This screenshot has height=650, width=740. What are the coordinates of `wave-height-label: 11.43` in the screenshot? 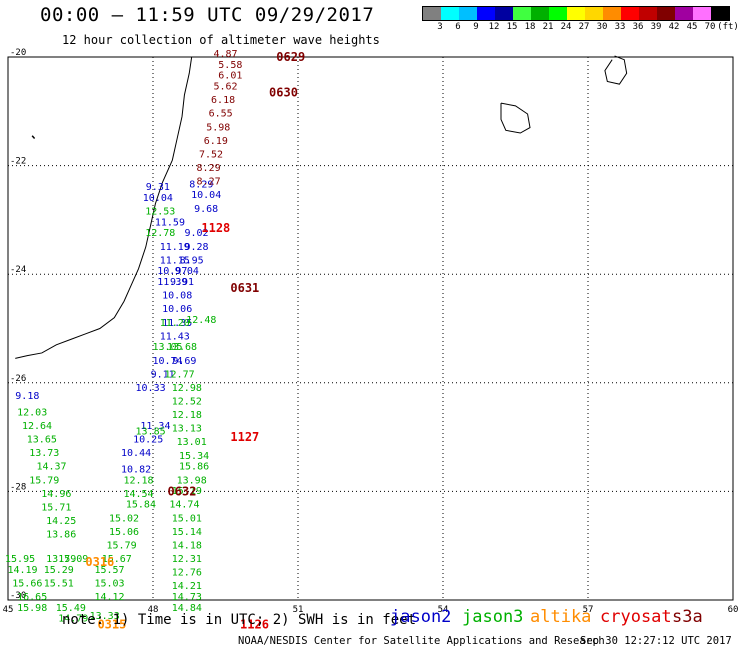 It's located at (175, 336).